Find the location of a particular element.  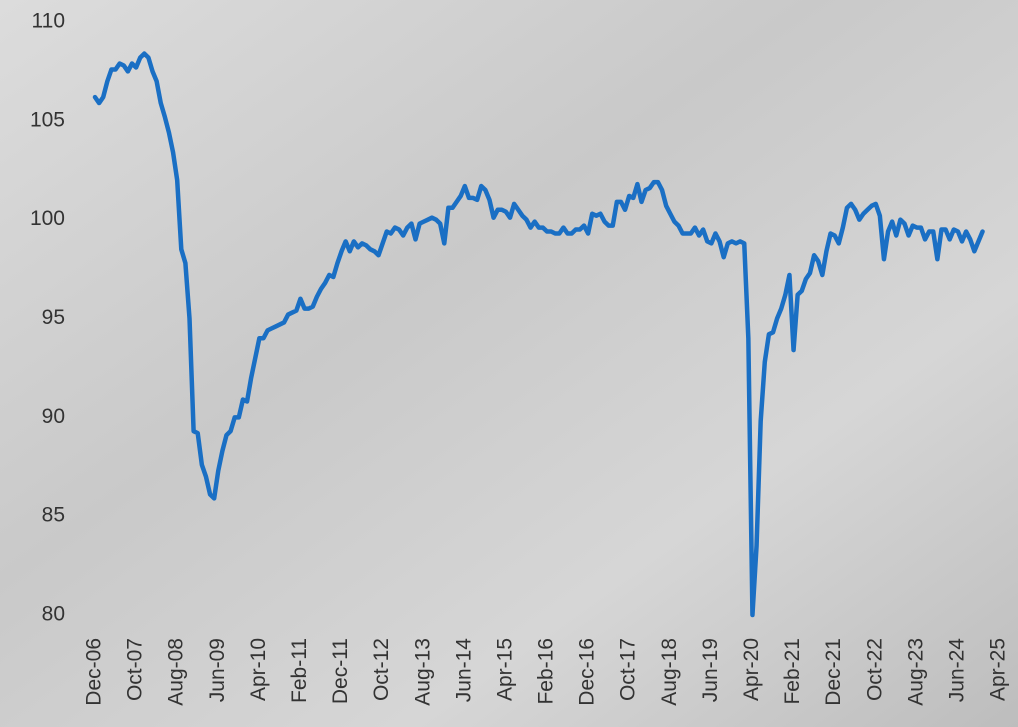

x-tick-label: Jun-14 is located at coordinates (463, 670).